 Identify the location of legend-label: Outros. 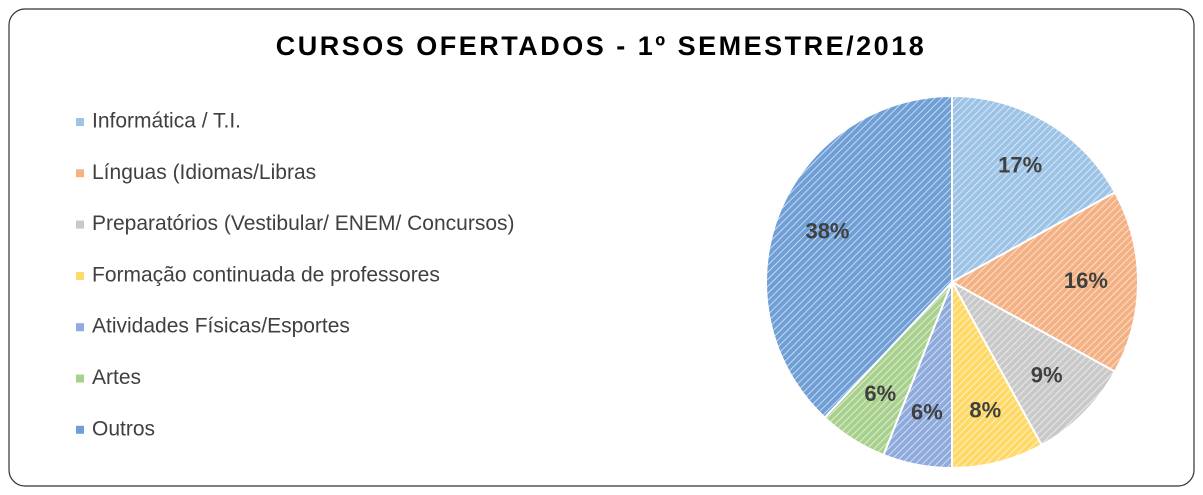
(123, 428).